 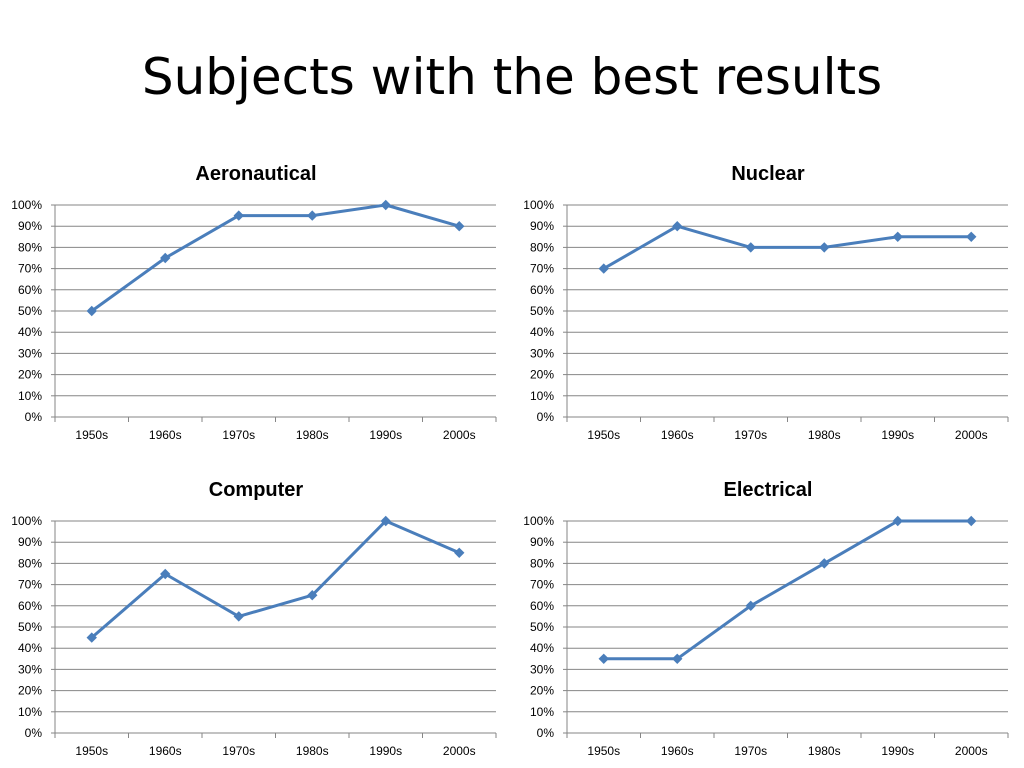 What do you see at coordinates (768, 490) in the screenshot?
I see `chart-title: Electrical` at bounding box center [768, 490].